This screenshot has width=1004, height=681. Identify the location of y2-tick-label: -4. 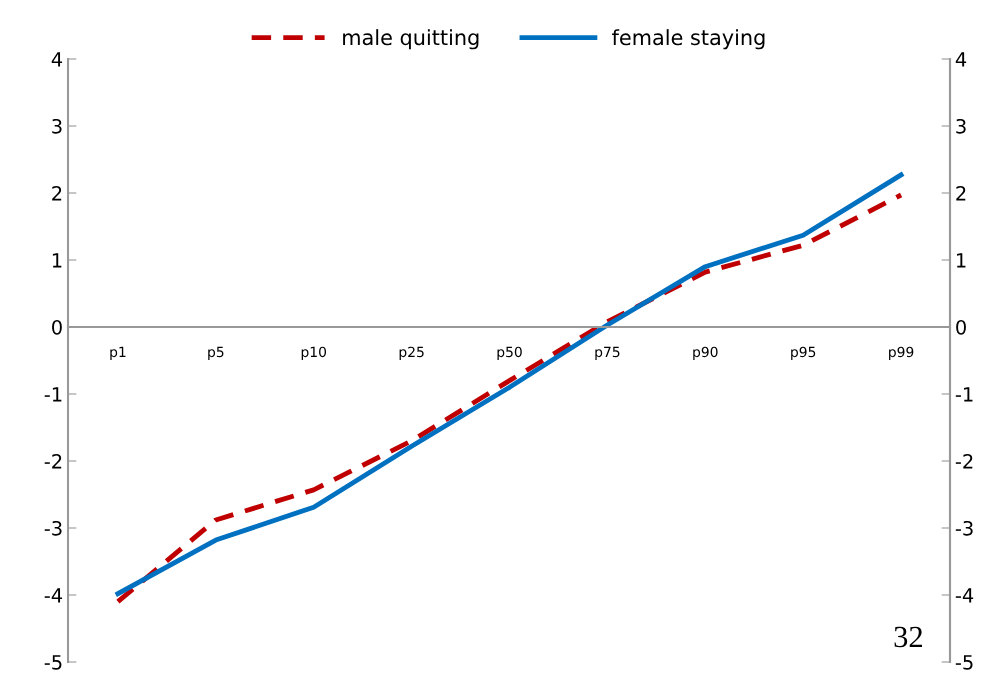
(964, 595).